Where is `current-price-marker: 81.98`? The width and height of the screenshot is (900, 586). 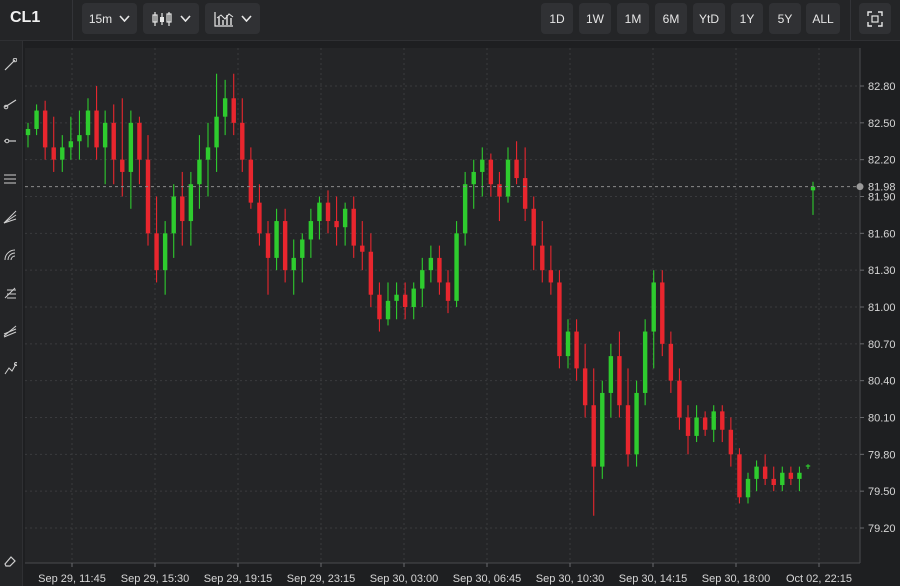
current-price-marker: 81.98 is located at coordinates (460, 188).